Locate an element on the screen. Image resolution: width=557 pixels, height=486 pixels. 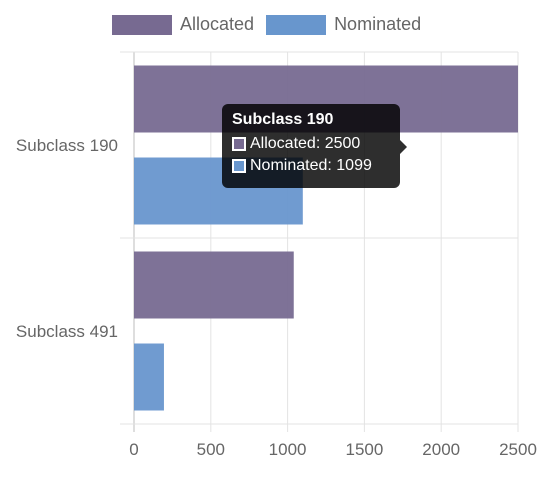
tooltip-row-nominated: Nominated: 1099 is located at coordinates (311, 166).